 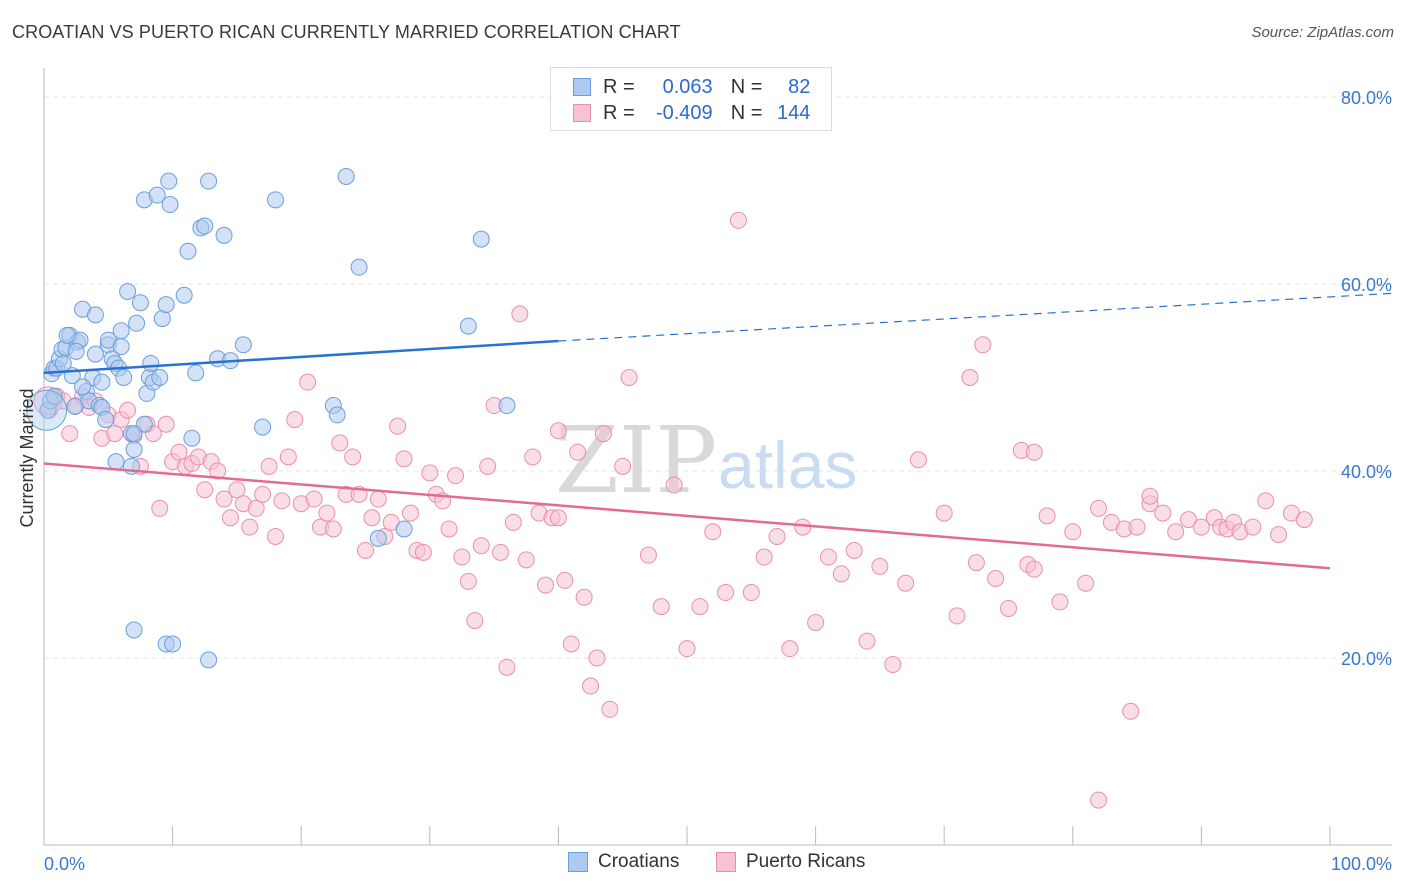 What do you see at coordinates (619, 112) in the screenshot?
I see `r-label: R =` at bounding box center [619, 112].